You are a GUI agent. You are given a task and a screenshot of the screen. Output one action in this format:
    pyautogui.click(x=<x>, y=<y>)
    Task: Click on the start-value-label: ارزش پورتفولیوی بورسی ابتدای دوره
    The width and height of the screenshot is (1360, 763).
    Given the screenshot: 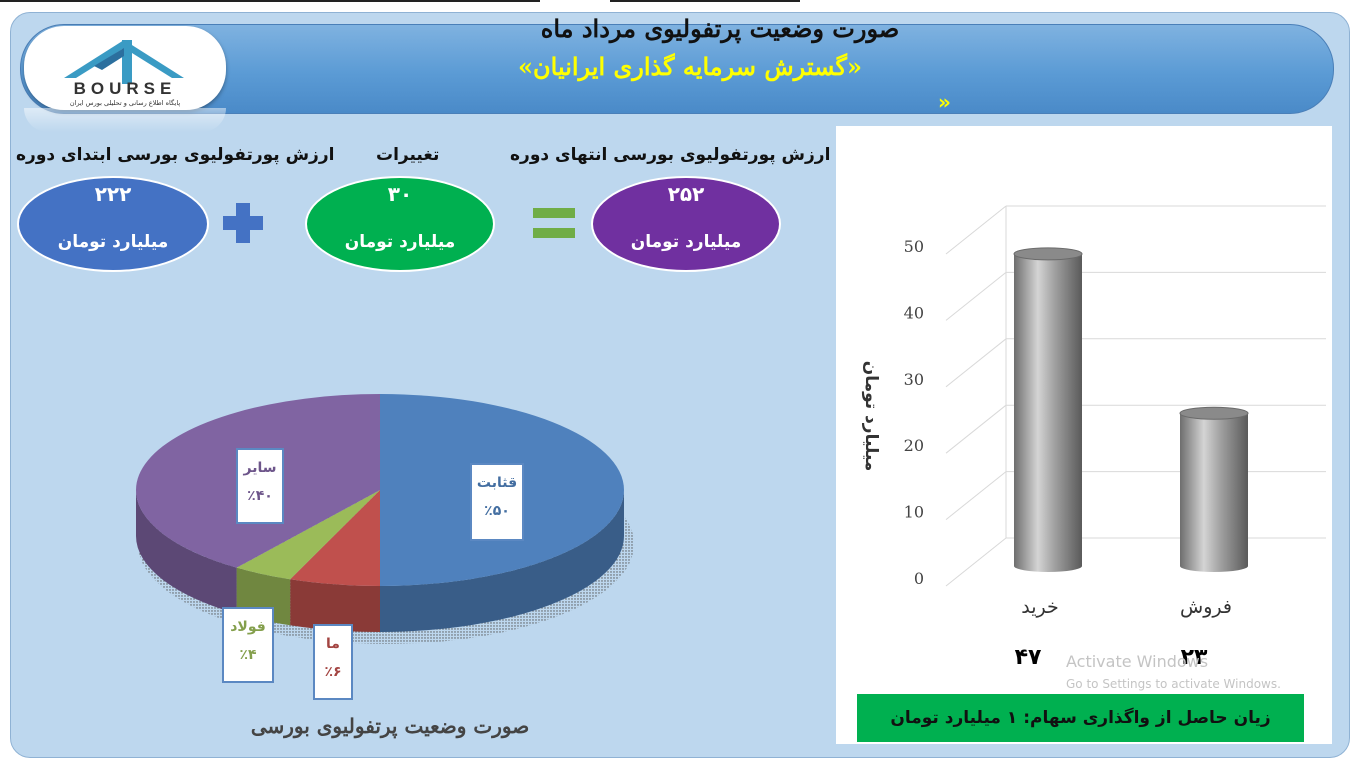 What is the action you would take?
    pyautogui.click(x=175, y=155)
    